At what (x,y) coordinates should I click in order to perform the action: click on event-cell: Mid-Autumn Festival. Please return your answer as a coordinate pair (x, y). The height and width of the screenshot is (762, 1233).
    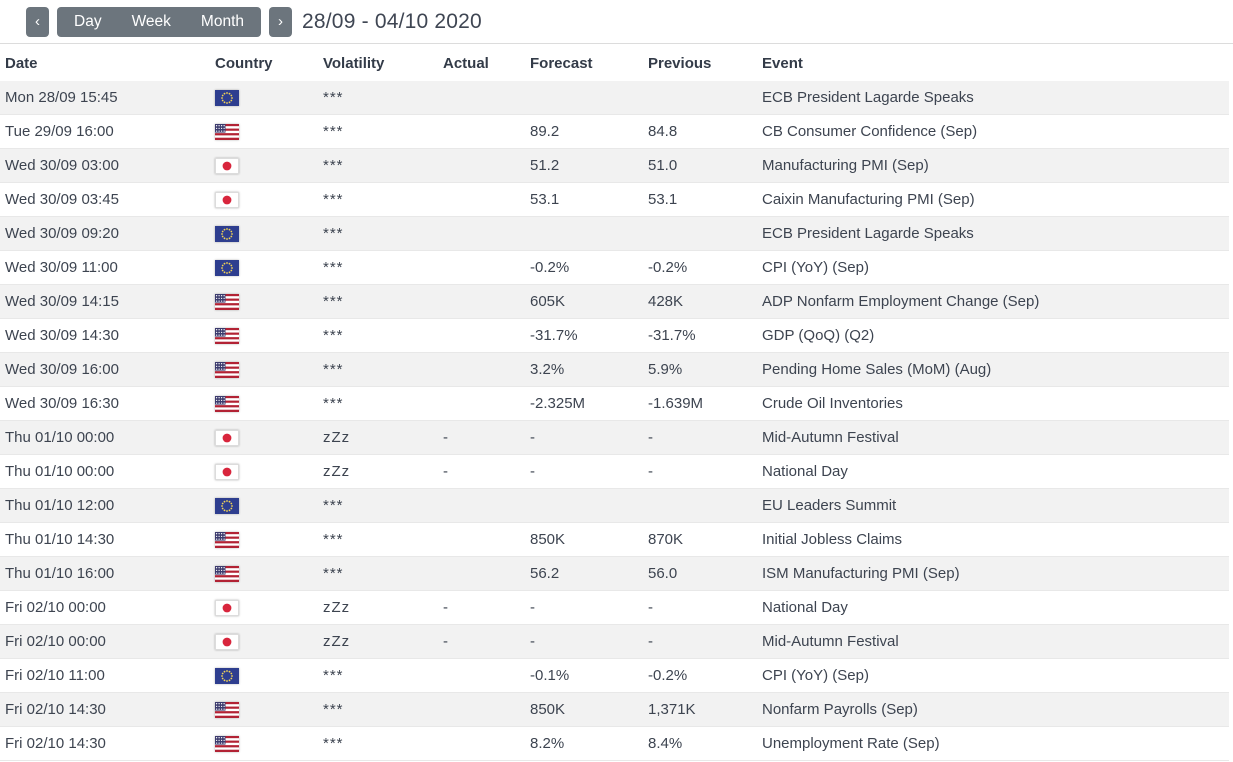
    Looking at the image, I should click on (830, 641).